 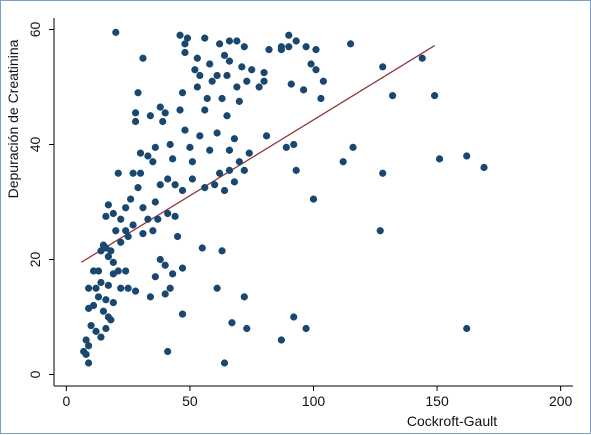 What do you see at coordinates (35, 145) in the screenshot?
I see `y-tick-label: 40` at bounding box center [35, 145].